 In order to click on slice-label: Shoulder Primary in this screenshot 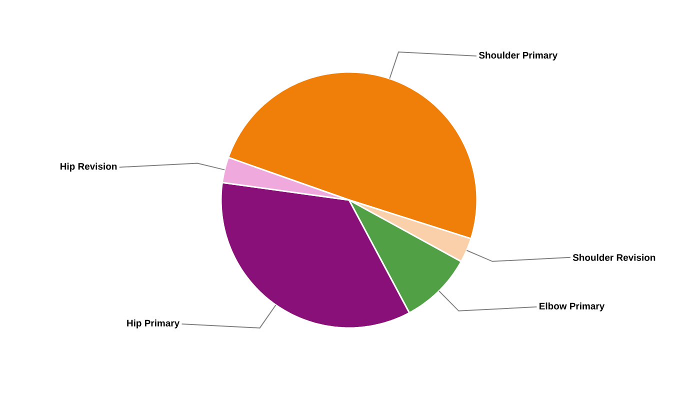, I will do `click(518, 56)`.